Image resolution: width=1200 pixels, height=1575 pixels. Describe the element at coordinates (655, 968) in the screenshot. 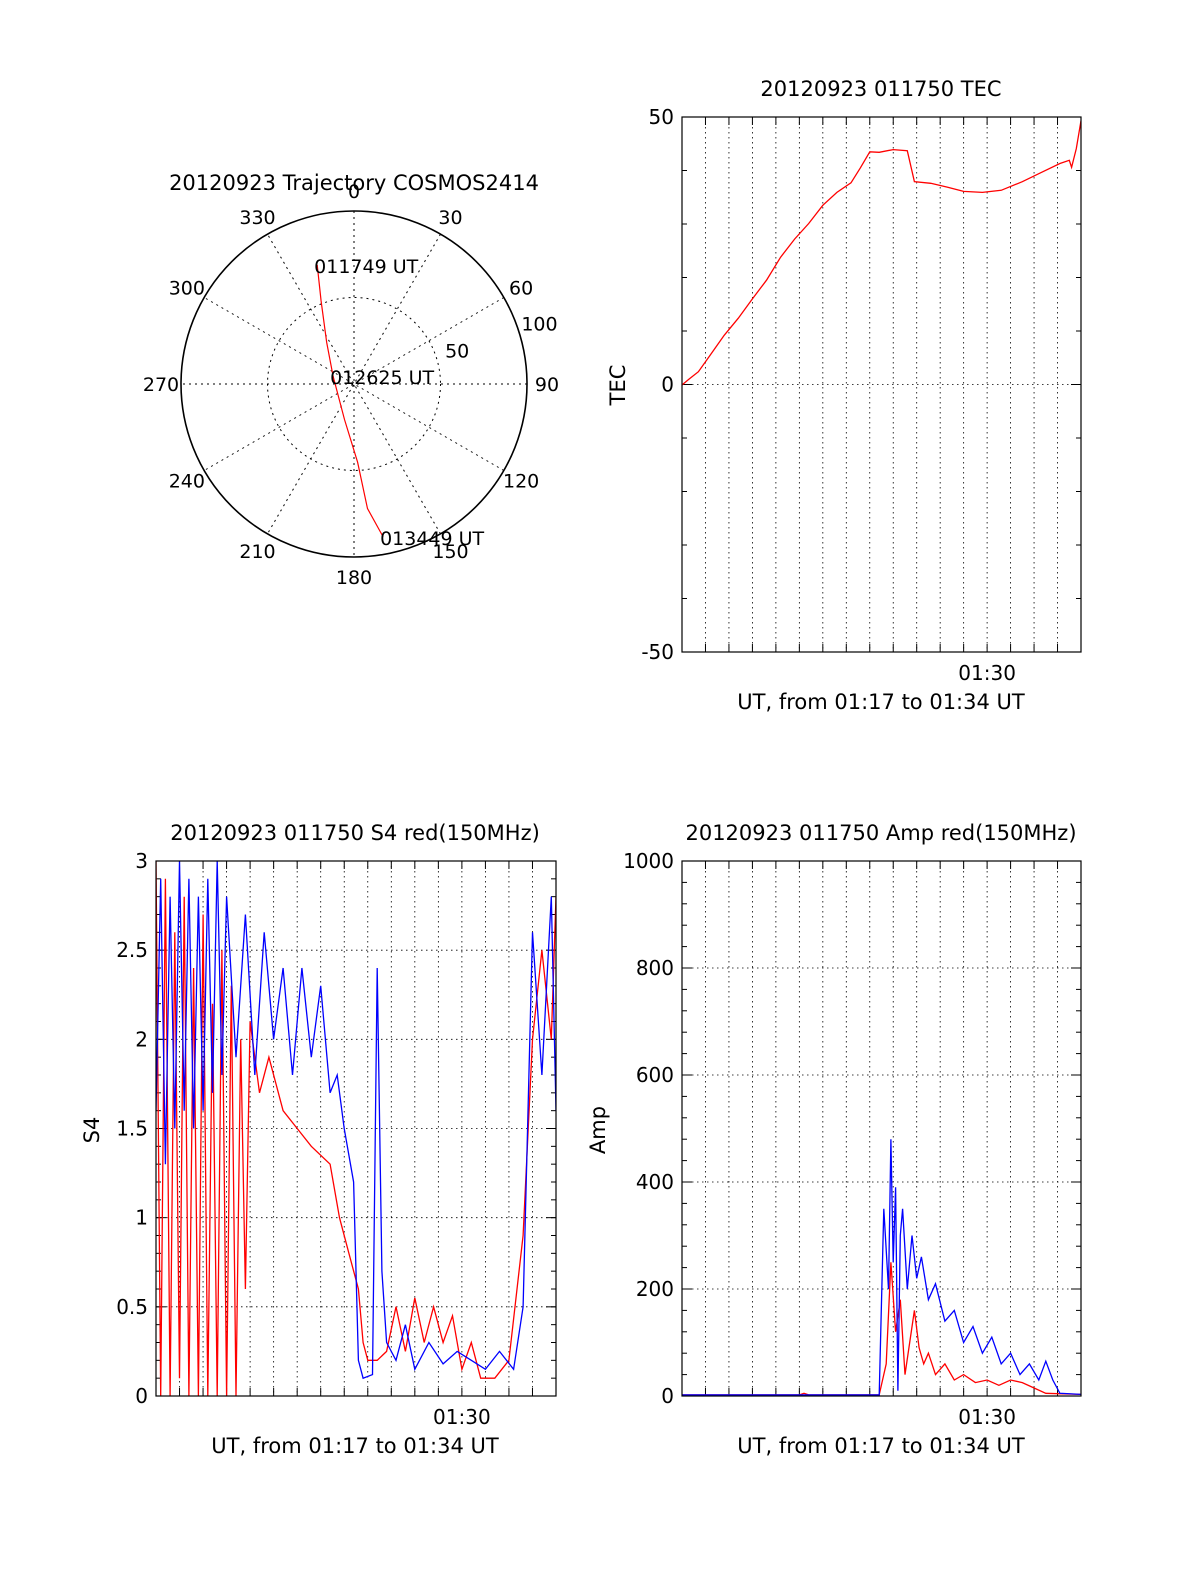

I see `amp-ytick-label: 800` at that location.